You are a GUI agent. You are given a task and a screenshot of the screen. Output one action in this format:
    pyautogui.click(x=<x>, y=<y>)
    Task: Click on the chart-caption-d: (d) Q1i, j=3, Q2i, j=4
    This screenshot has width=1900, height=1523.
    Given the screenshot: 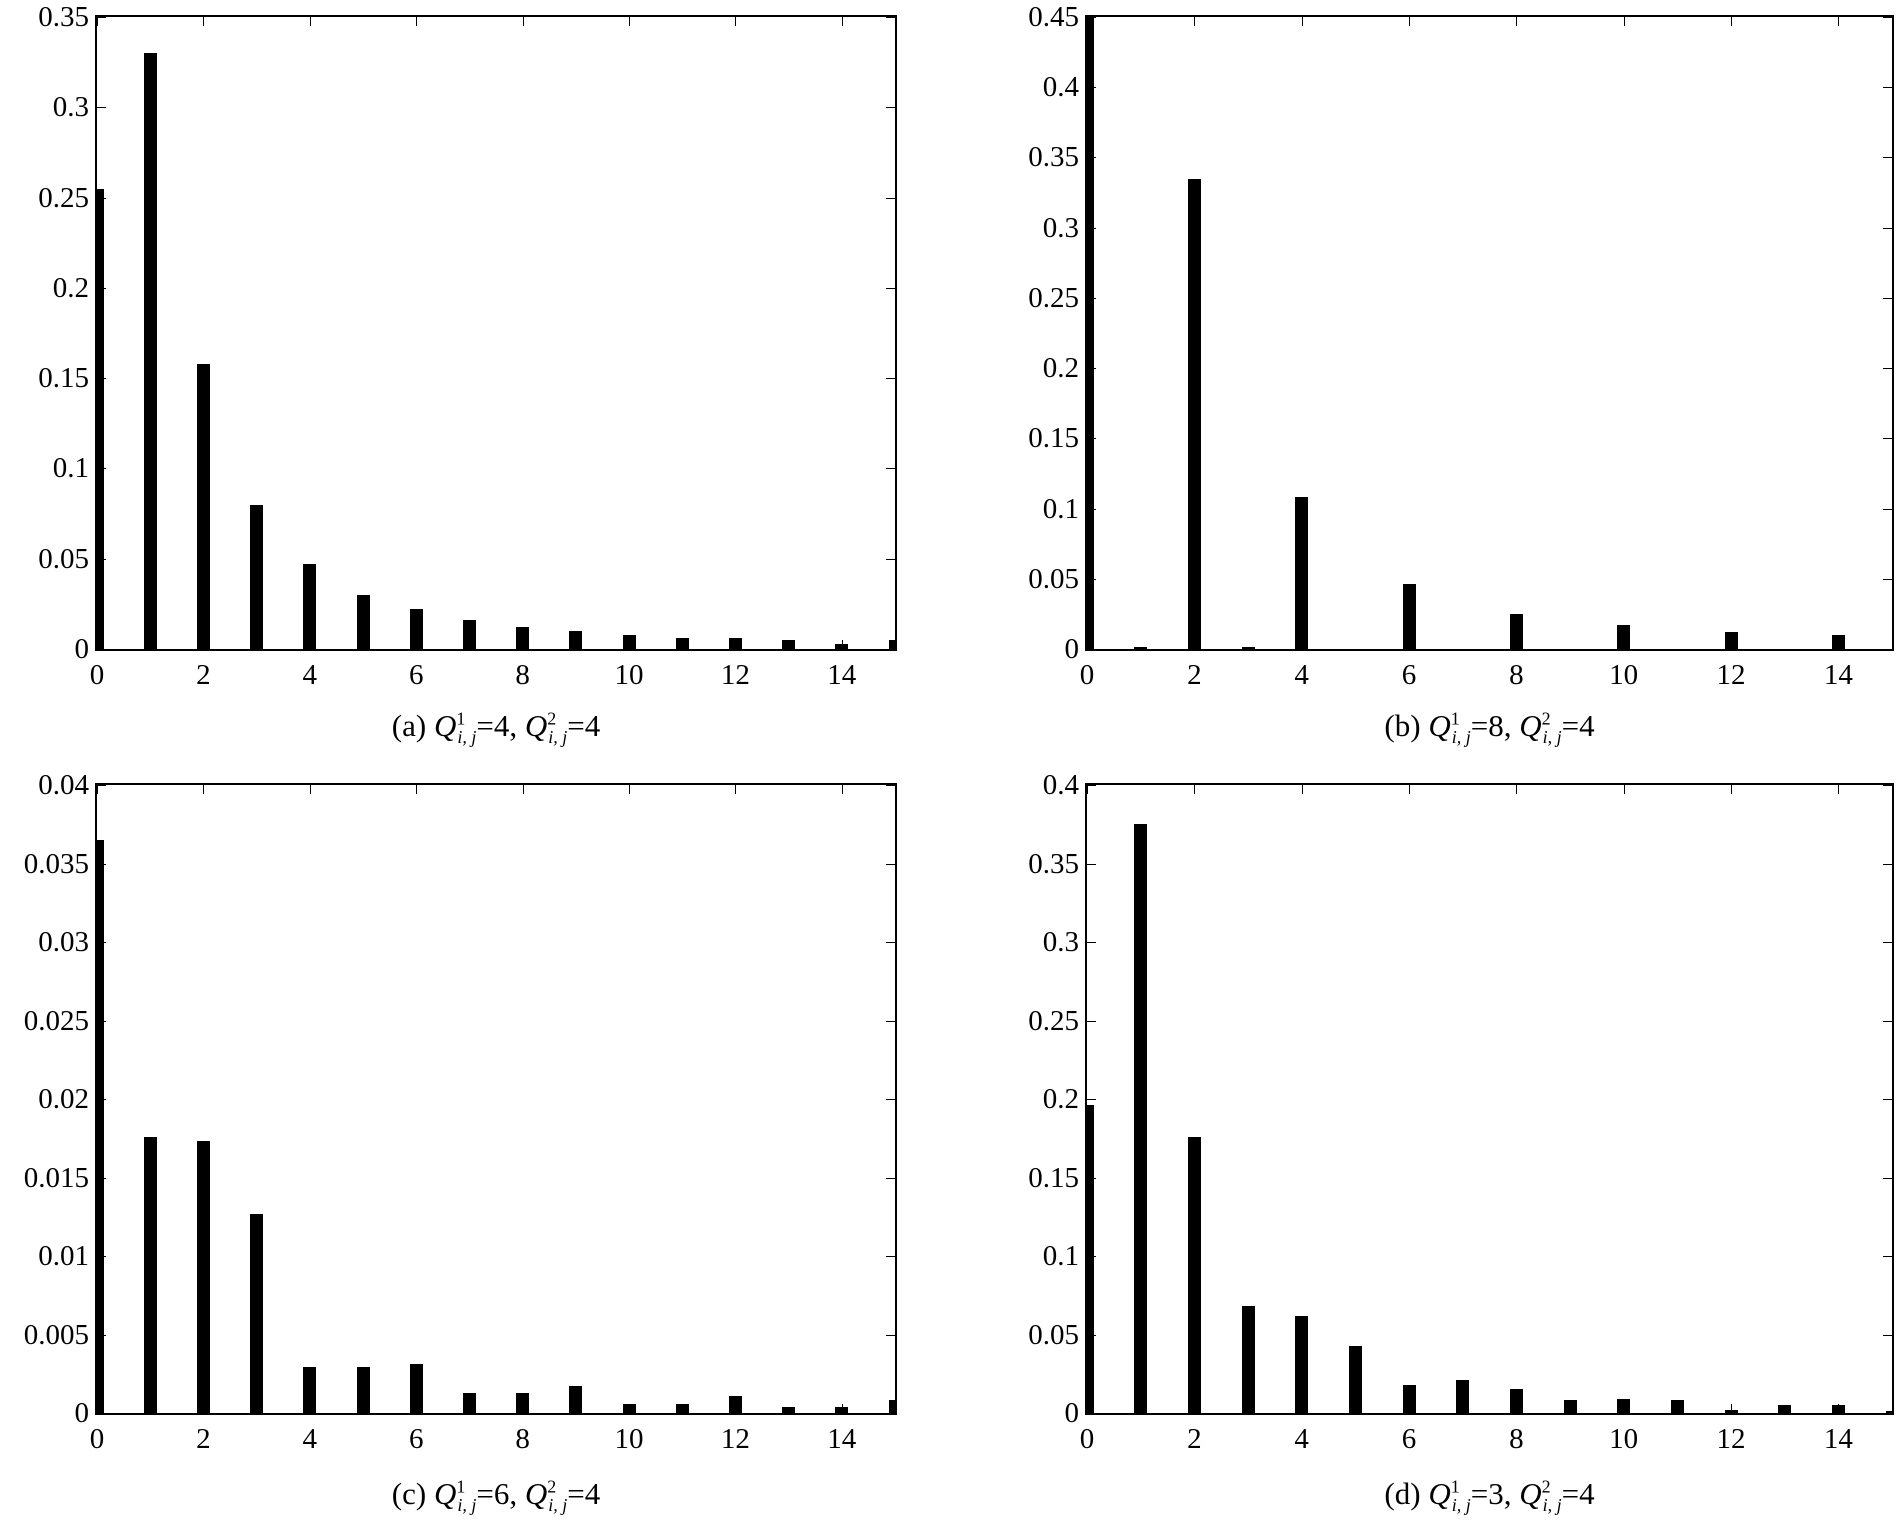 What is the action you would take?
    pyautogui.click(x=1489, y=1496)
    